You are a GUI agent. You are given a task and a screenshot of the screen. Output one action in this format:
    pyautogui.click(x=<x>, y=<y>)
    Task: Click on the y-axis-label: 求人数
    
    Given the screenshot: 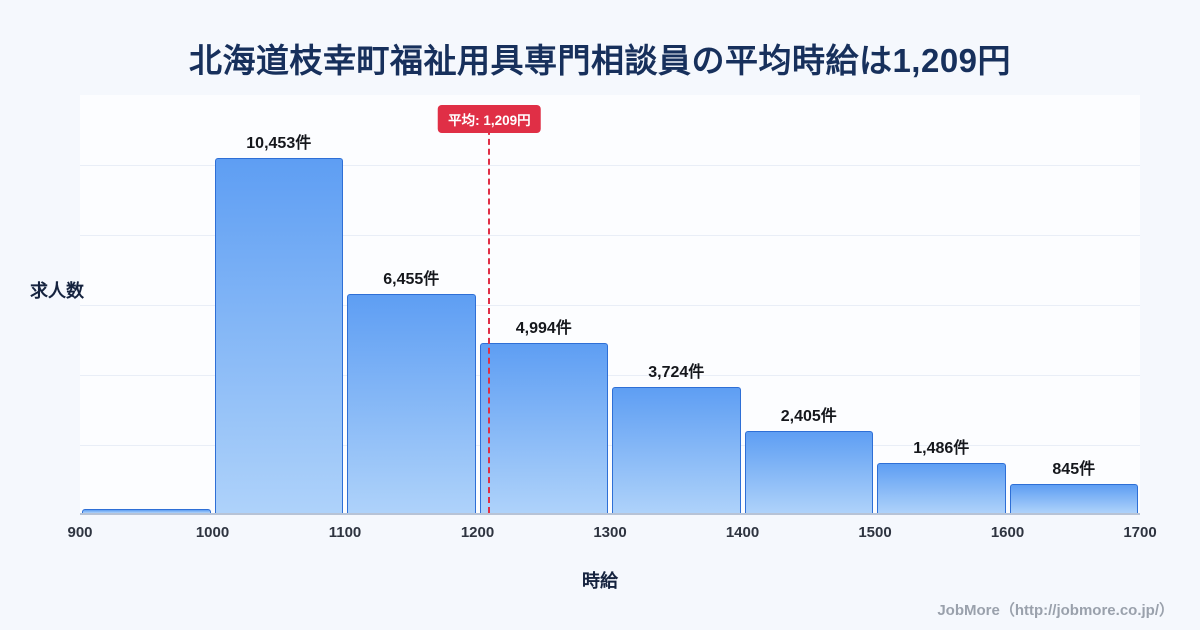 What is the action you would take?
    pyautogui.click(x=57, y=291)
    